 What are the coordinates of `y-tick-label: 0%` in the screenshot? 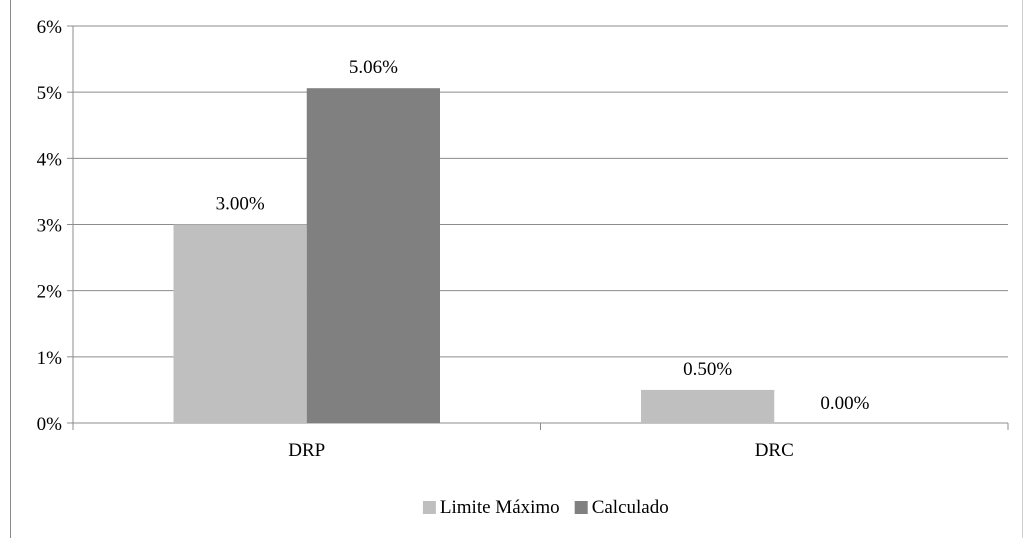 It's located at (50, 424).